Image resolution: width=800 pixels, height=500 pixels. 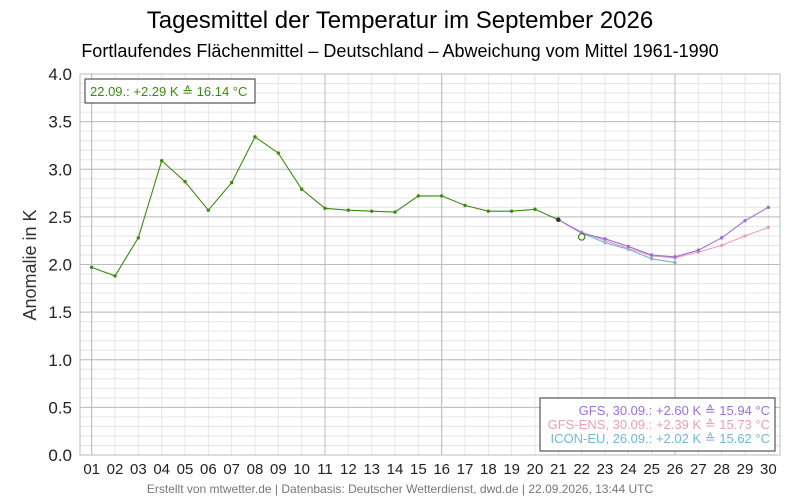 I want to click on last-observed-point, so click(x=558, y=220).